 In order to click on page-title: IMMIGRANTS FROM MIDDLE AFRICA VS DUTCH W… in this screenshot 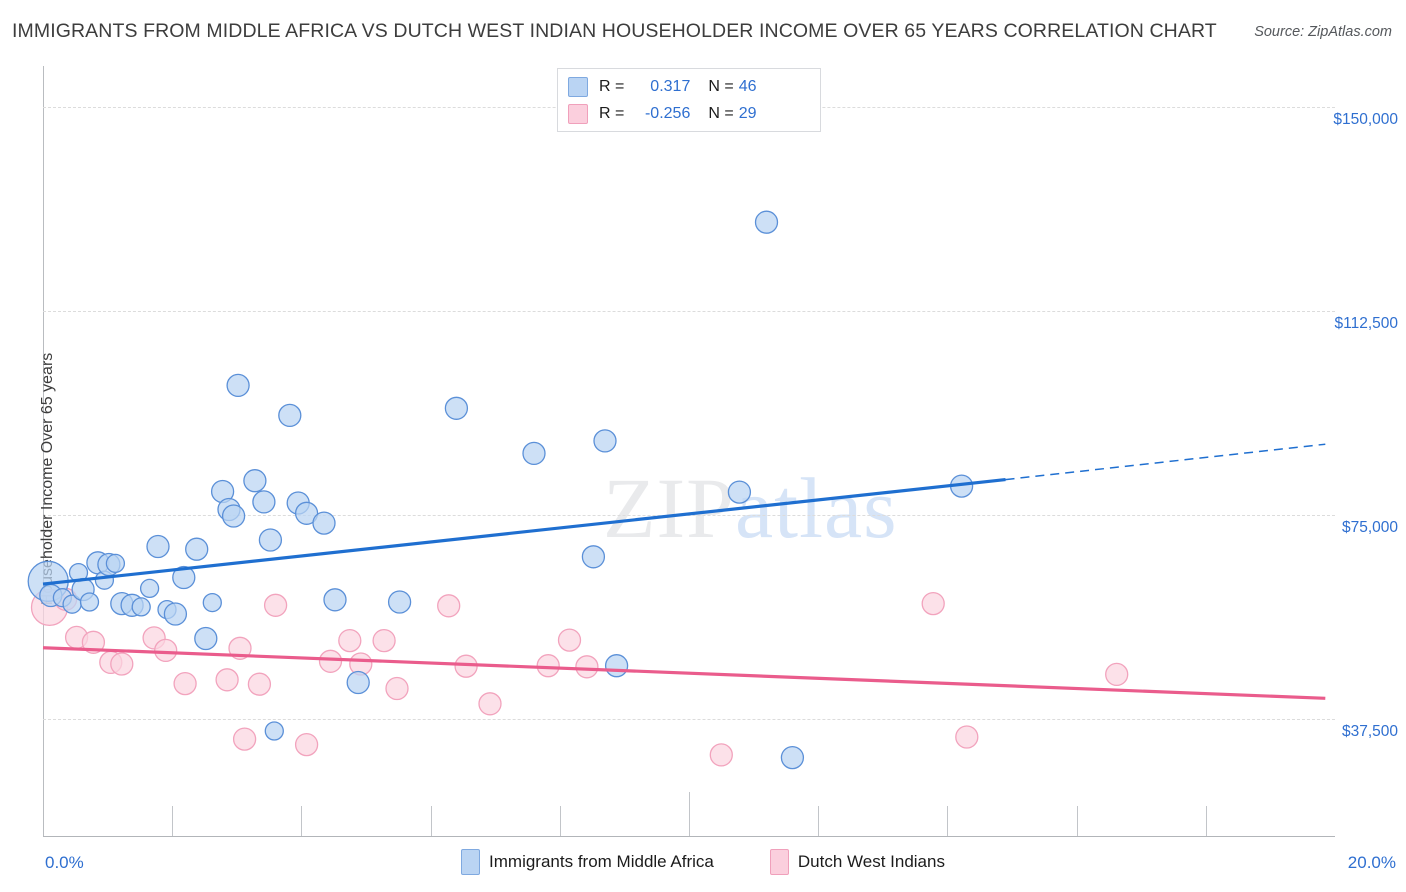, I will do `click(614, 31)`.